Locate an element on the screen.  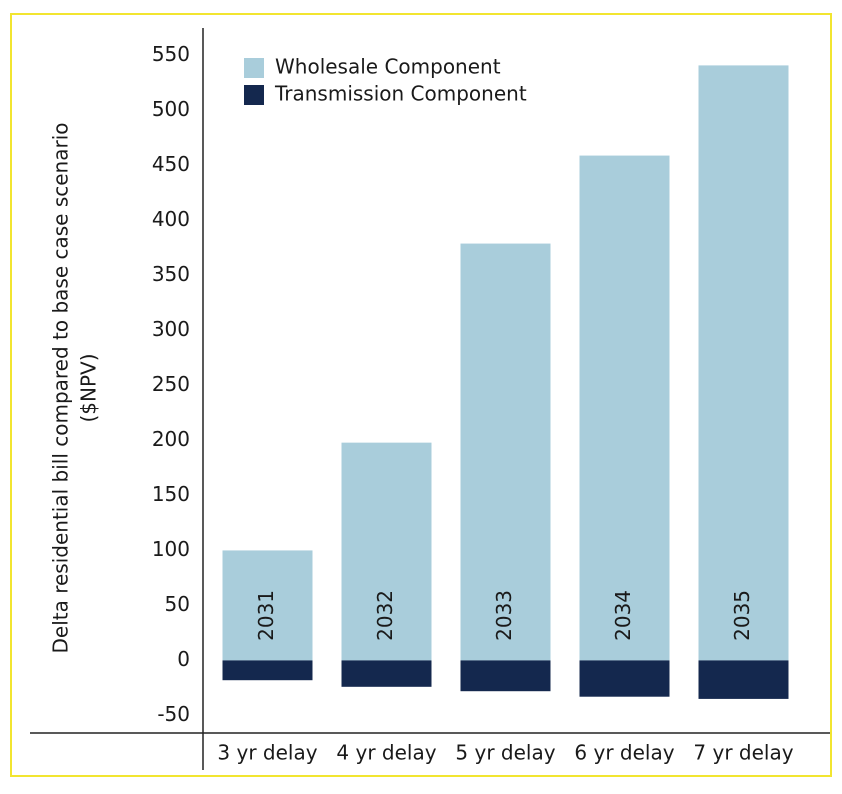
y-tick-label: 450 is located at coordinates (171, 164).